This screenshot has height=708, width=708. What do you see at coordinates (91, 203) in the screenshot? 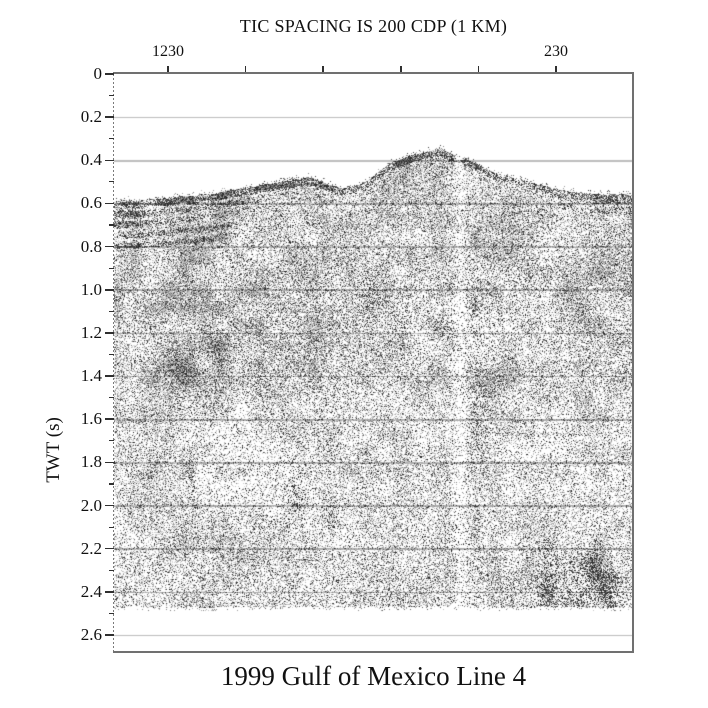
I see `y-tick-label: 0.6` at bounding box center [91, 203].